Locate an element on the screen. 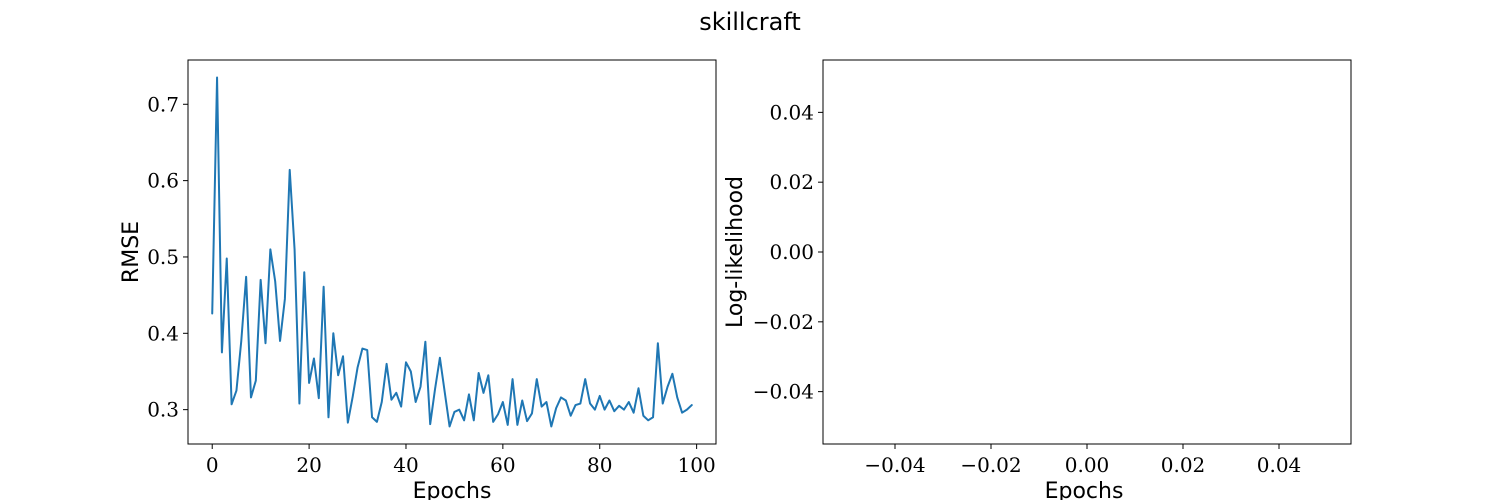 The width and height of the screenshot is (1500, 500). rmse-y-tick-label: 0.6 is located at coordinates (163, 181).